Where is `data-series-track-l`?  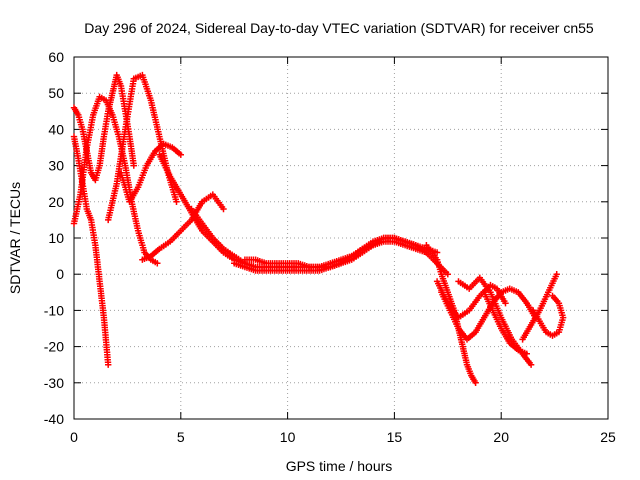
data-series-track-l is located at coordinates (488, 314).